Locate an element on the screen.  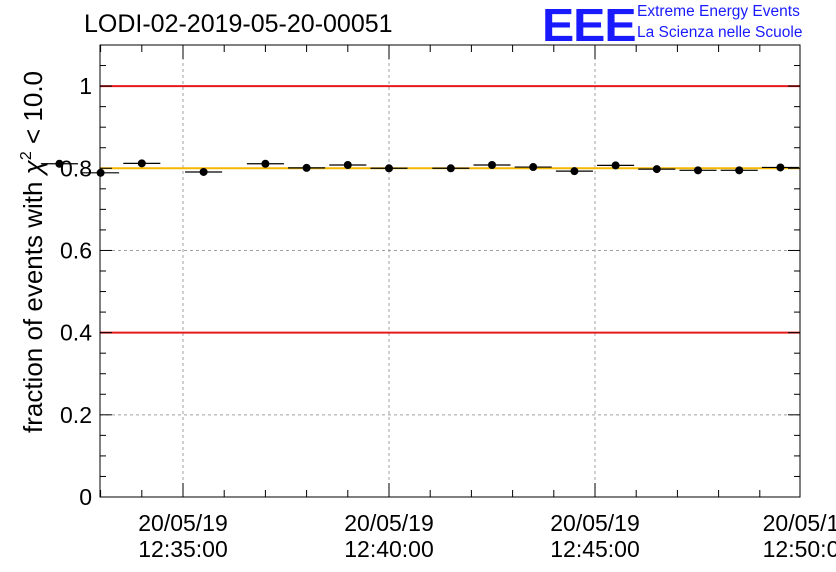
eee-logo-line-2: La Scienza nelle Scuole is located at coordinates (720, 32).